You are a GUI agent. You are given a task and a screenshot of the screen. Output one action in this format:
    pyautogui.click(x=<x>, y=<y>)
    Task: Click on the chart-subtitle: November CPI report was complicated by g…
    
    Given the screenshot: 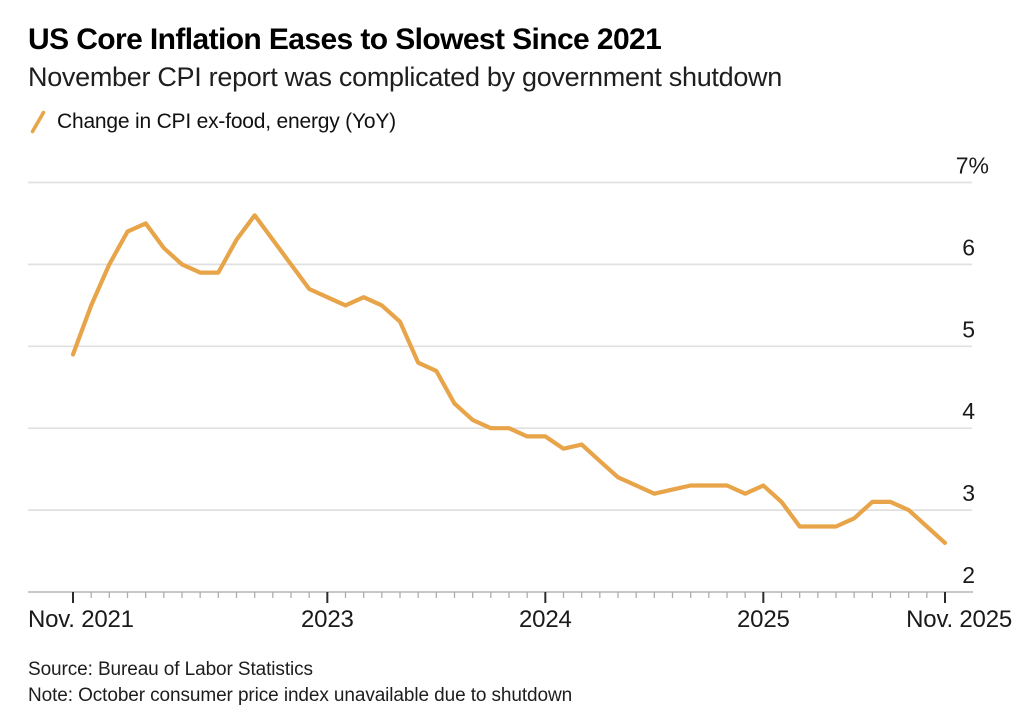 What is the action you would take?
    pyautogui.click(x=405, y=77)
    